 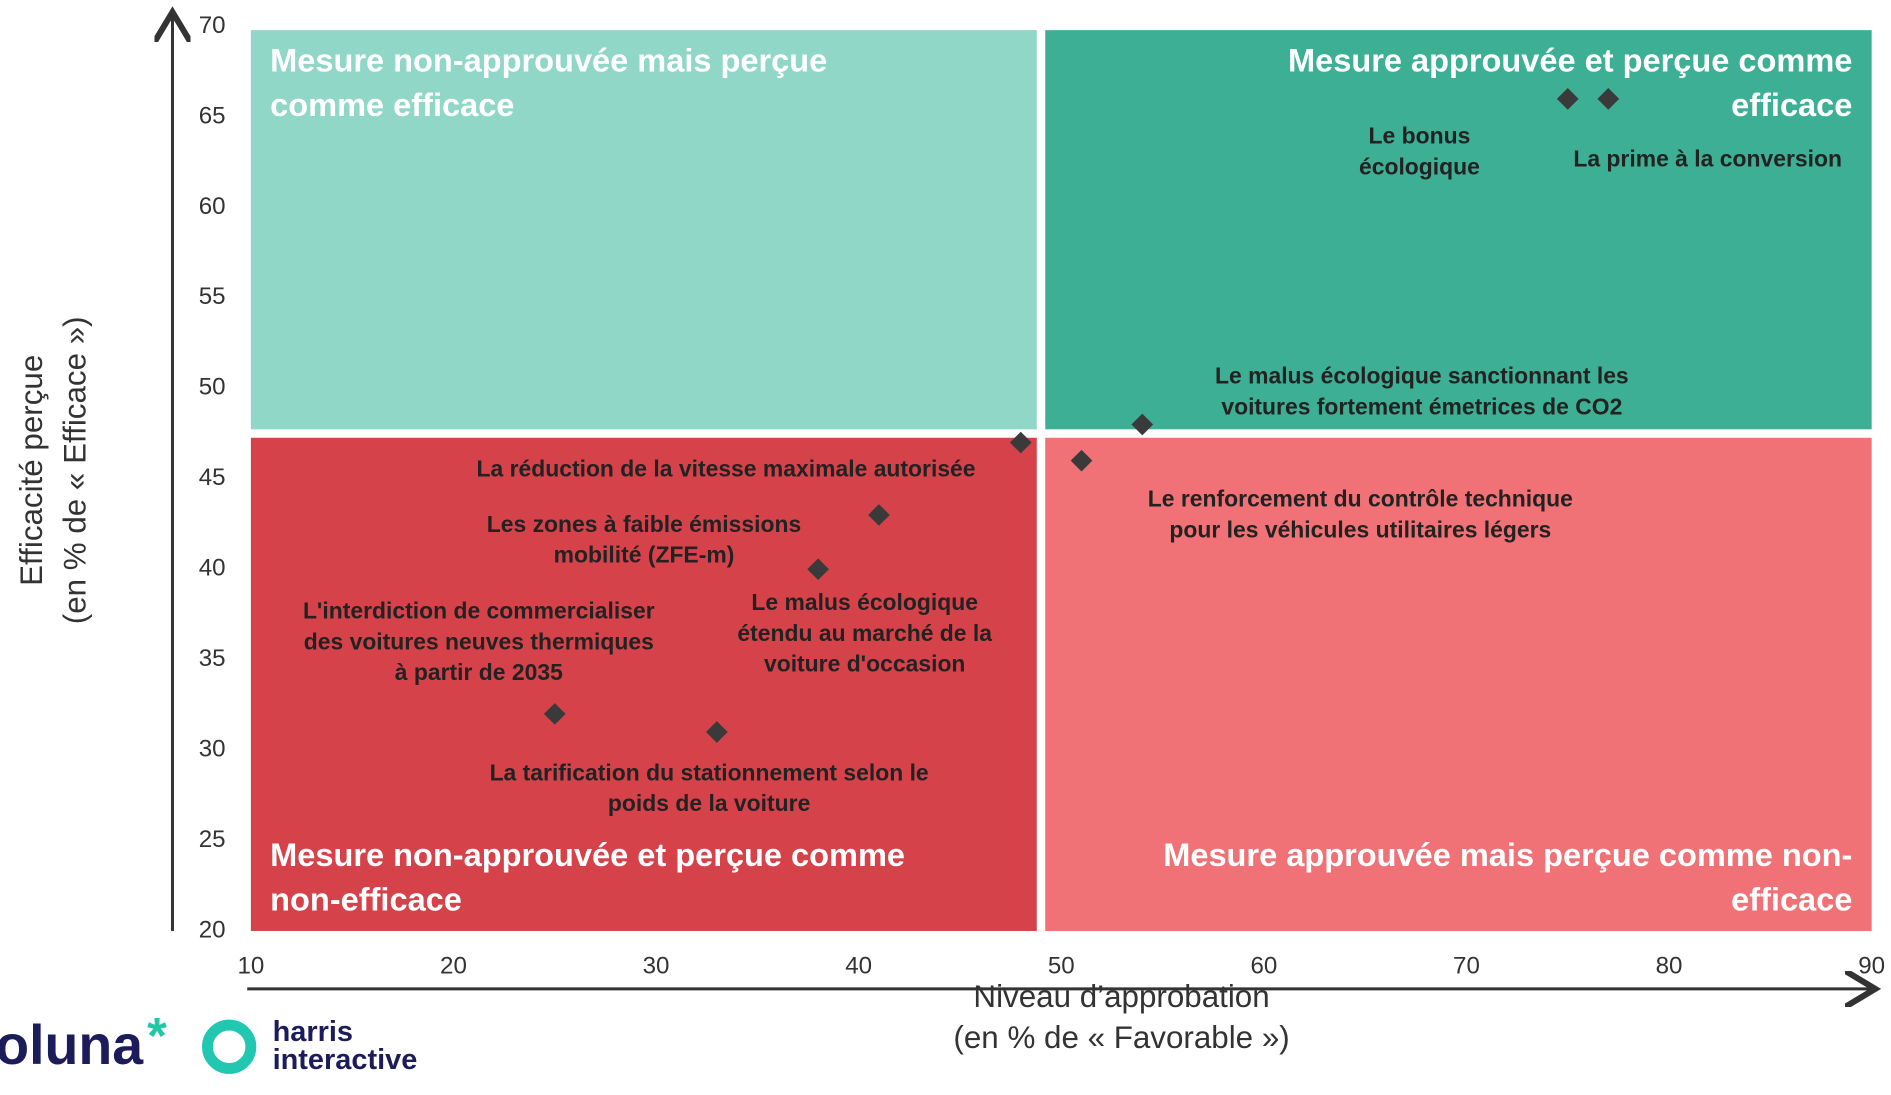 What do you see at coordinates (1422, 376) in the screenshot?
I see `point-label: Le malus écologique sanctionnant les` at bounding box center [1422, 376].